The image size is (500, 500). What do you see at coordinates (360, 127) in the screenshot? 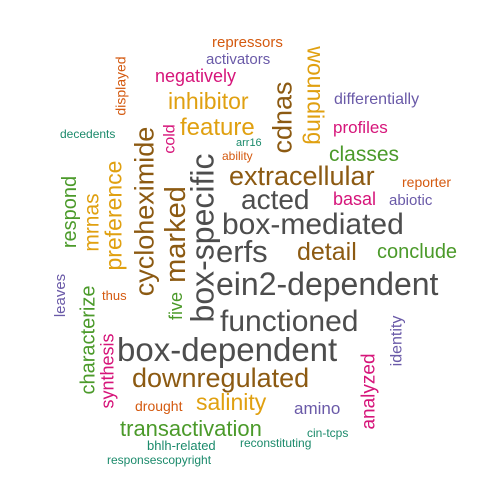
I see `word-profiles: profiles` at bounding box center [360, 127].